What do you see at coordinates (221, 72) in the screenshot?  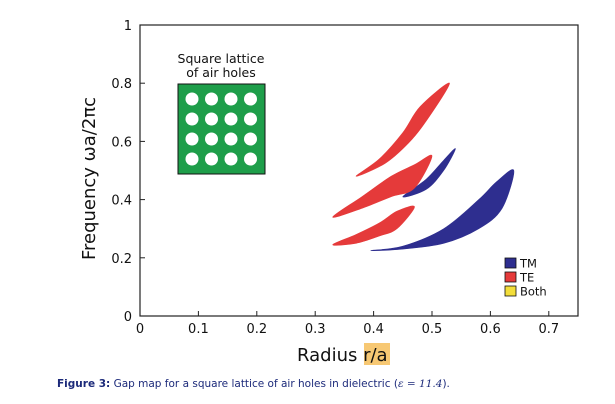 I see `inset-title-line2: of air holes` at bounding box center [221, 72].